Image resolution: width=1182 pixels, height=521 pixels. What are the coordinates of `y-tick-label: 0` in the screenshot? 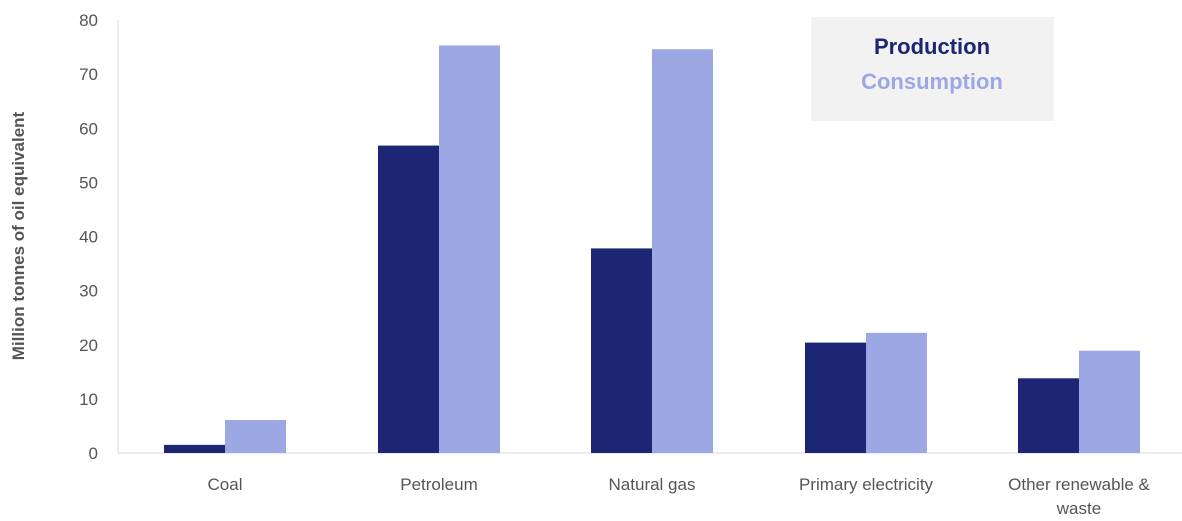 It's located at (93, 453).